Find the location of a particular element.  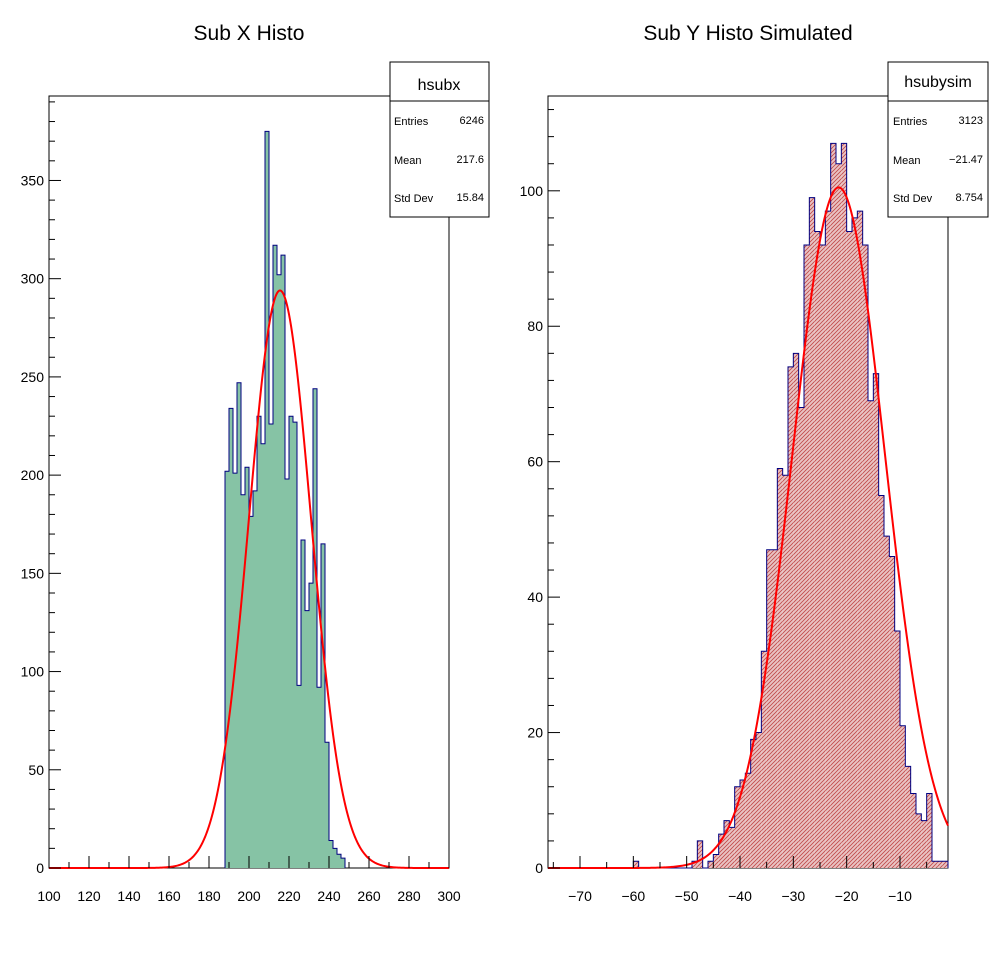

stats-value: 217.6 is located at coordinates (470, 160).